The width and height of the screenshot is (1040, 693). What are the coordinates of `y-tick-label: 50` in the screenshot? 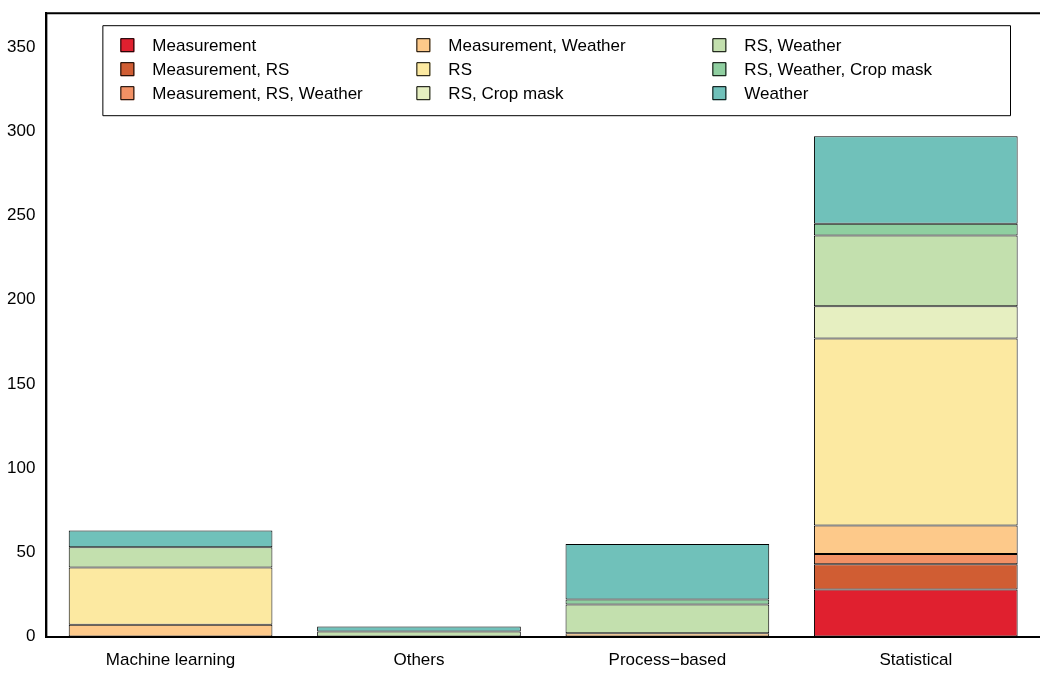 It's located at (26, 552).